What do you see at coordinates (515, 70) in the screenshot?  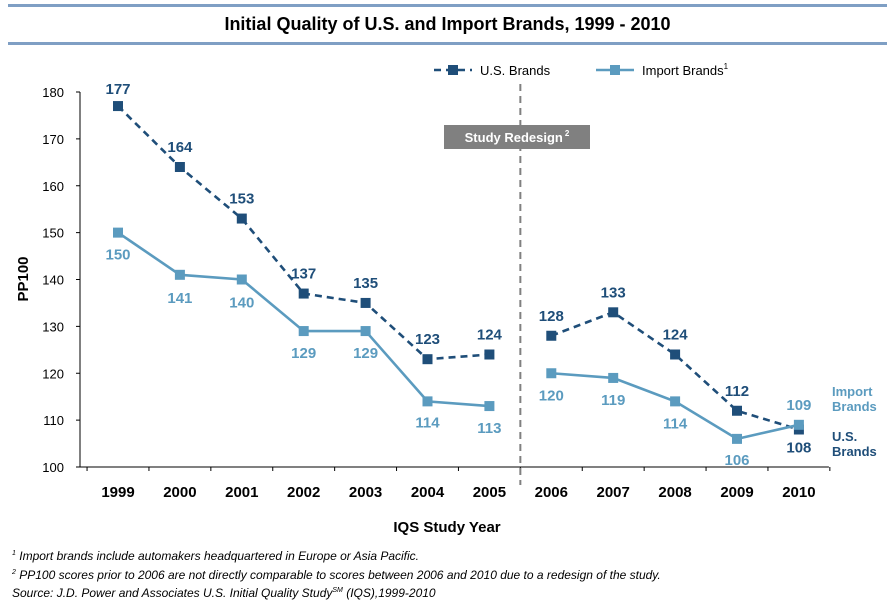 I see `legend-label: U.S. Brands` at bounding box center [515, 70].